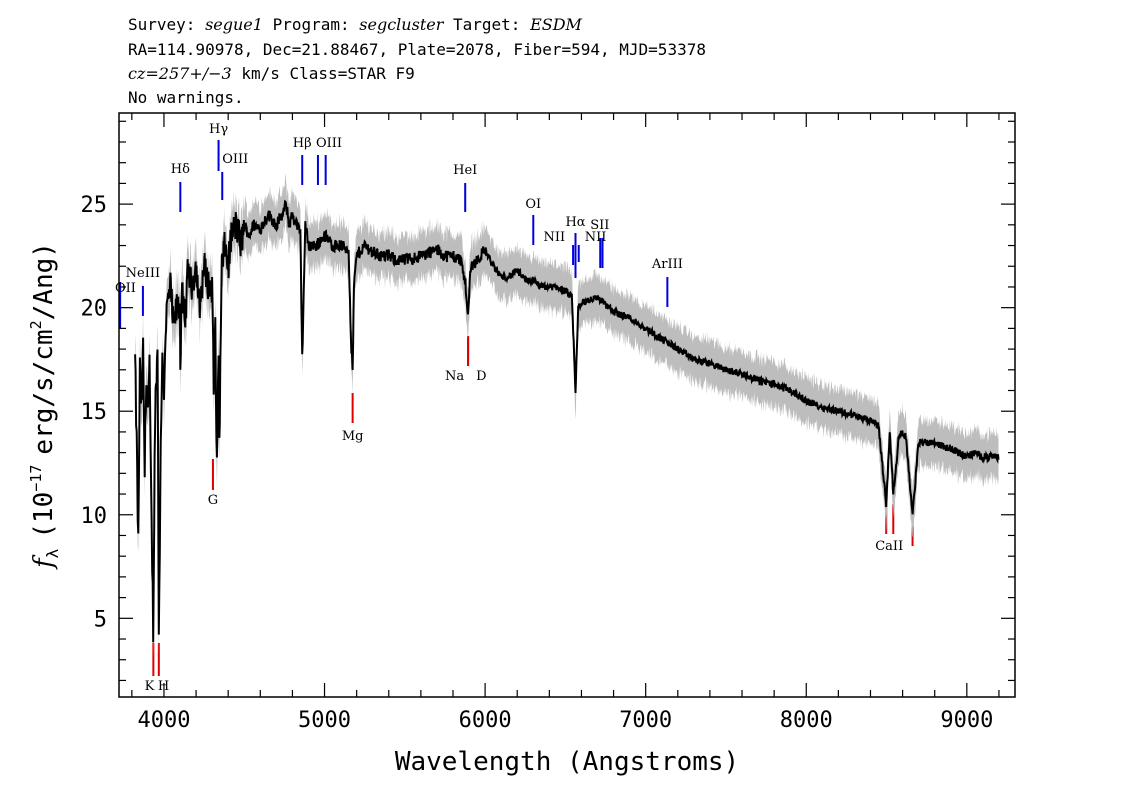 The width and height of the screenshot is (1134, 810). What do you see at coordinates (94, 309) in the screenshot?
I see `y-tick-label: 20` at bounding box center [94, 309].